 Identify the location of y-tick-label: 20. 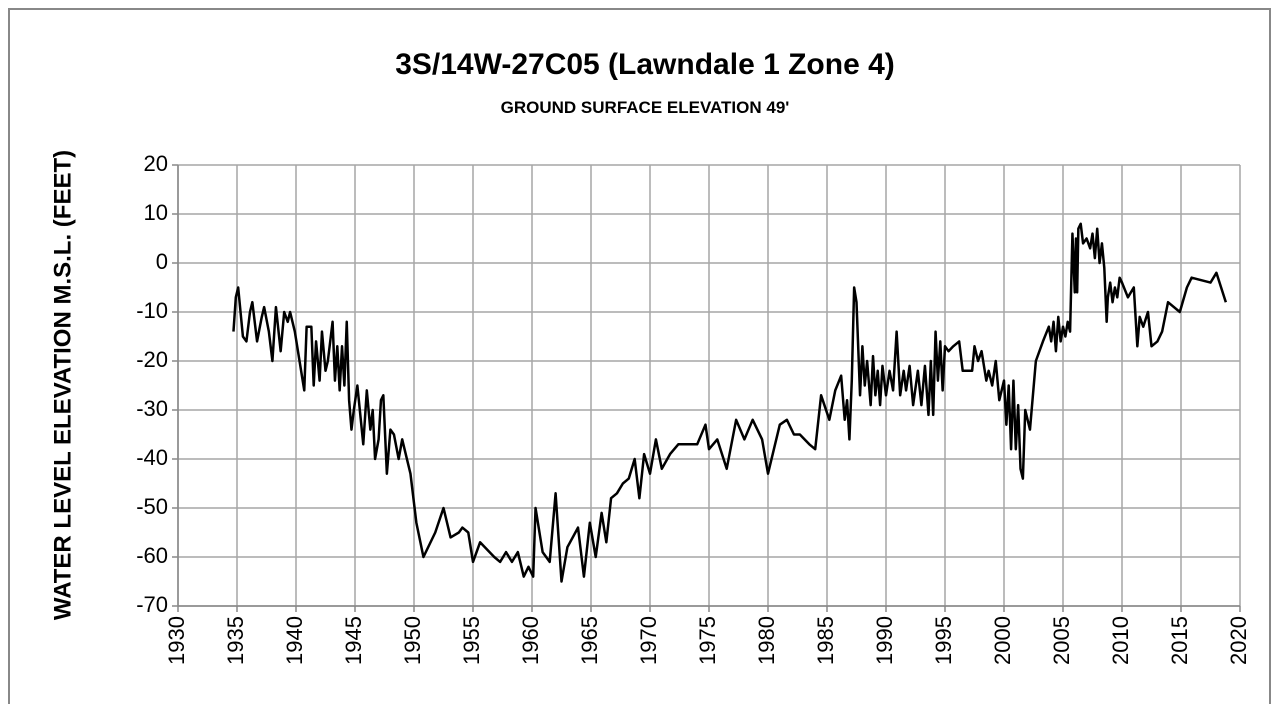
(156, 163).